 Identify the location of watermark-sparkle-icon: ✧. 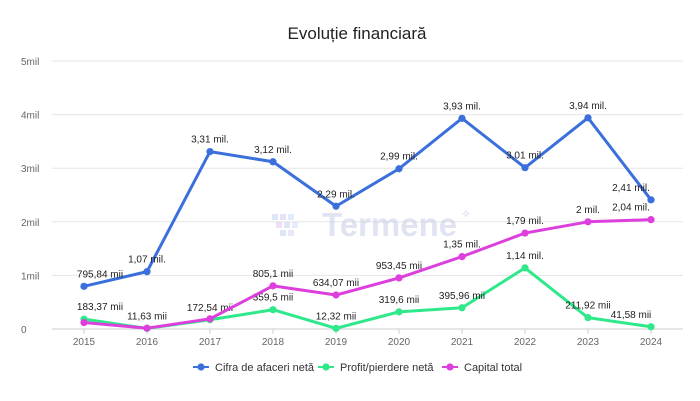
(466, 214).